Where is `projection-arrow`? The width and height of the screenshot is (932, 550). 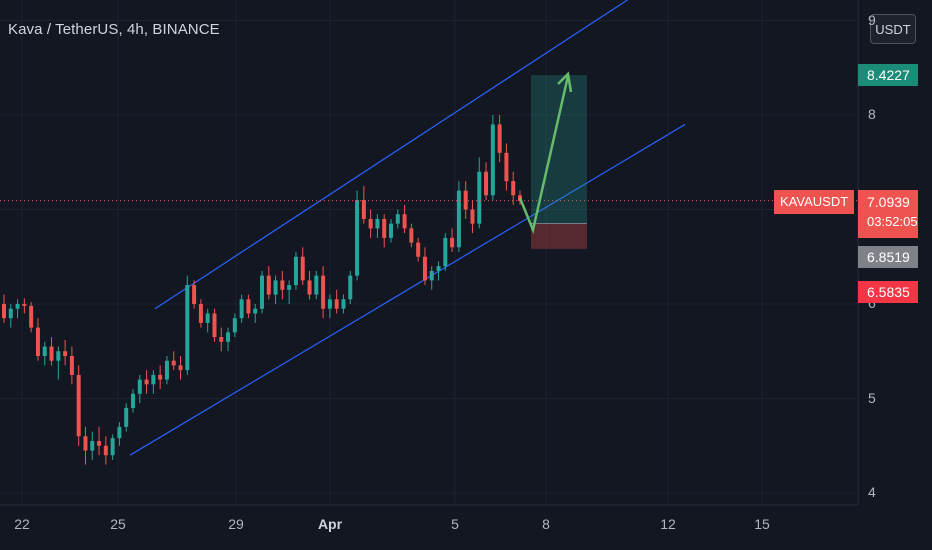
projection-arrow is located at coordinates (544, 155).